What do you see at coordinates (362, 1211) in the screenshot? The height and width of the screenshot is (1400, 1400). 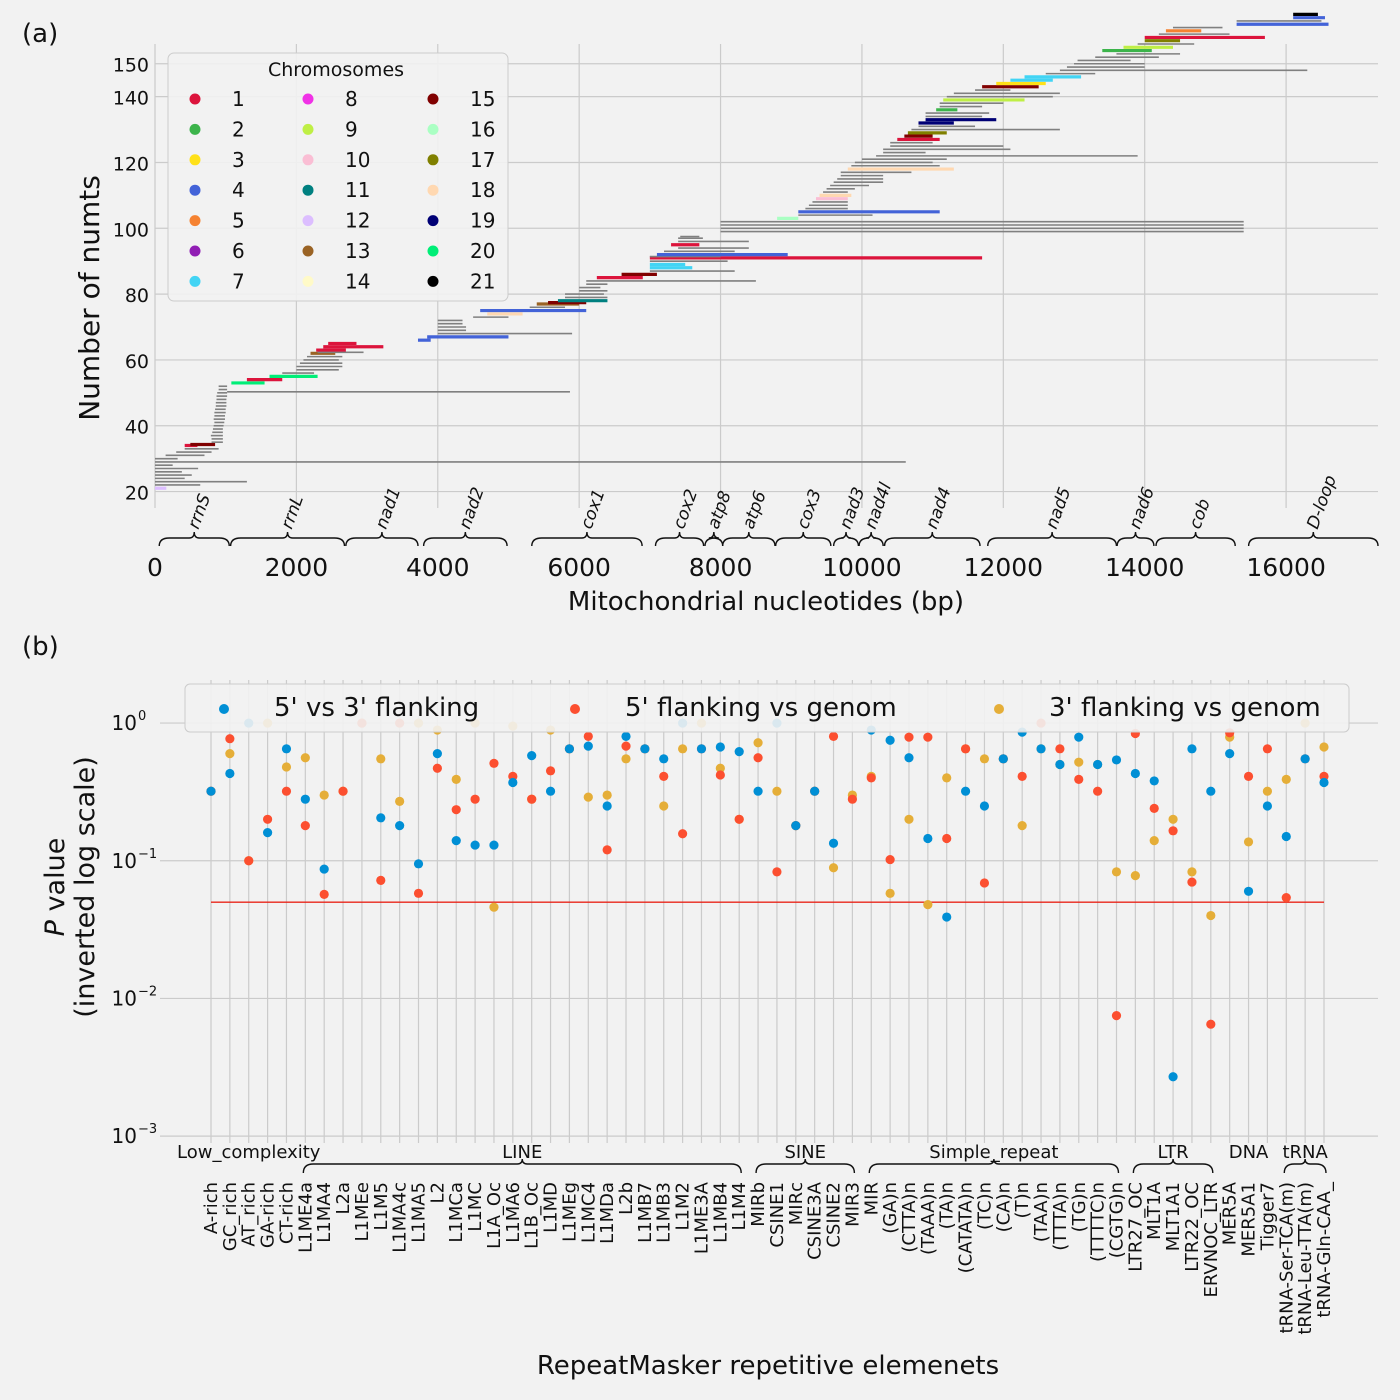 I see `repeat-element-label: L1MEe` at bounding box center [362, 1211].